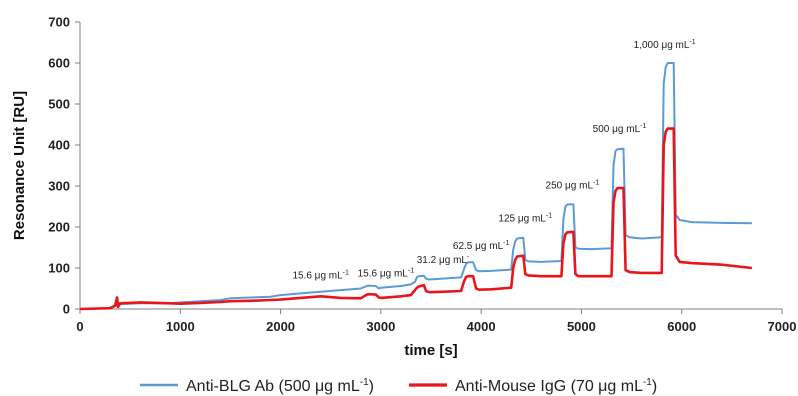 This screenshot has height=396, width=798. I want to click on x-axis-title: time [s], so click(430, 350).